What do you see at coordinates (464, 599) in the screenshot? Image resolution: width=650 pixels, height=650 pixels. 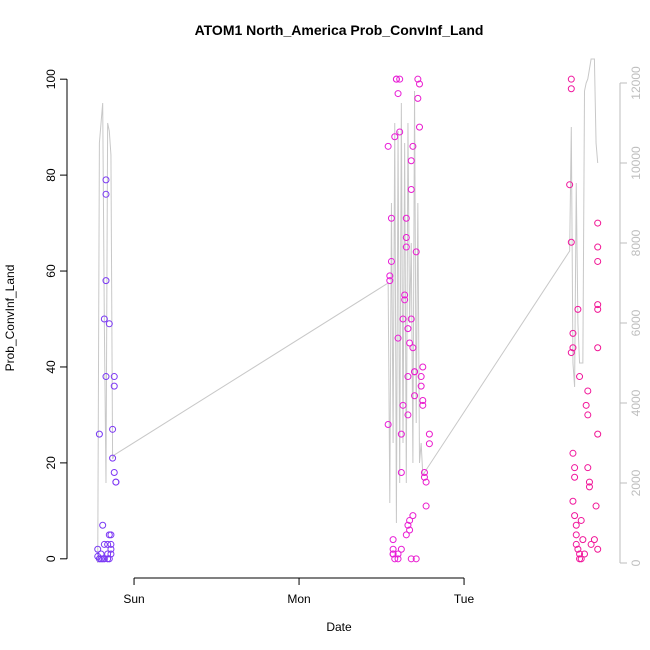 I see `x-tick-label: Tue` at bounding box center [464, 599].